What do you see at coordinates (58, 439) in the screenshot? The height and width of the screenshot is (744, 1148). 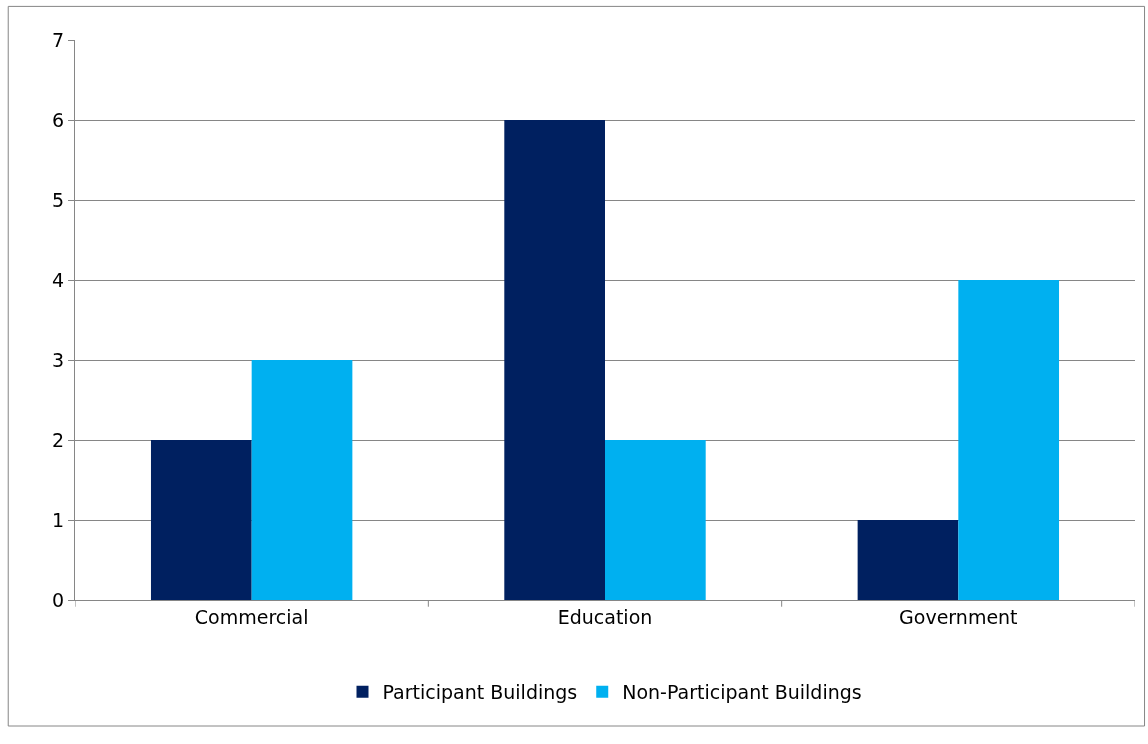 I see `y-tick-label: 2` at bounding box center [58, 439].